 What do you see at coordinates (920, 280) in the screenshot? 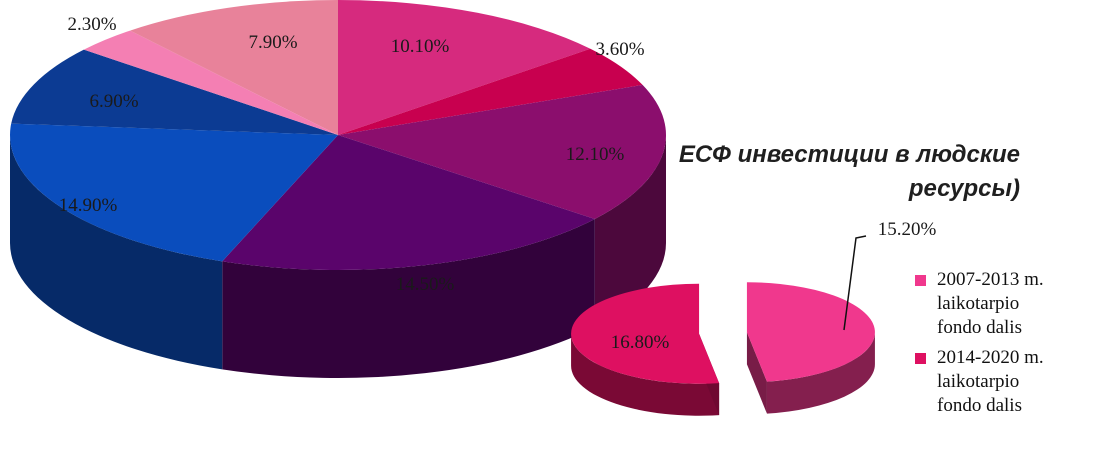
I see `legend-swatch-2007-2013` at bounding box center [920, 280].